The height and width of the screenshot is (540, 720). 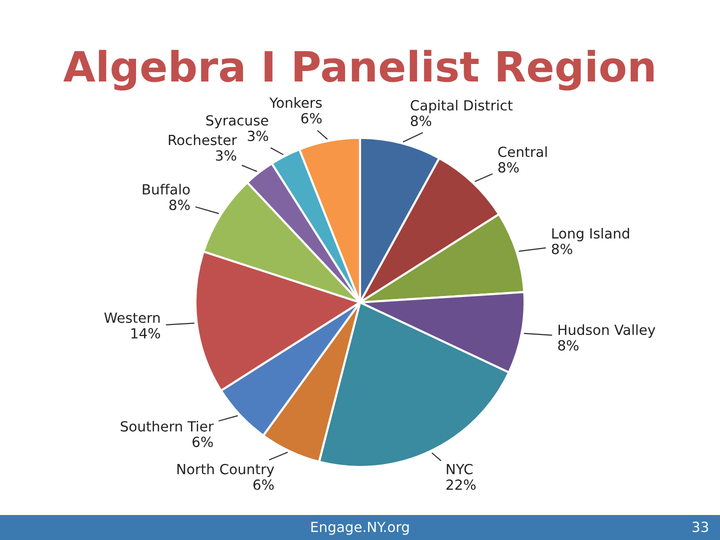 What do you see at coordinates (700, 527) in the screenshot?
I see `text: 33` at bounding box center [700, 527].